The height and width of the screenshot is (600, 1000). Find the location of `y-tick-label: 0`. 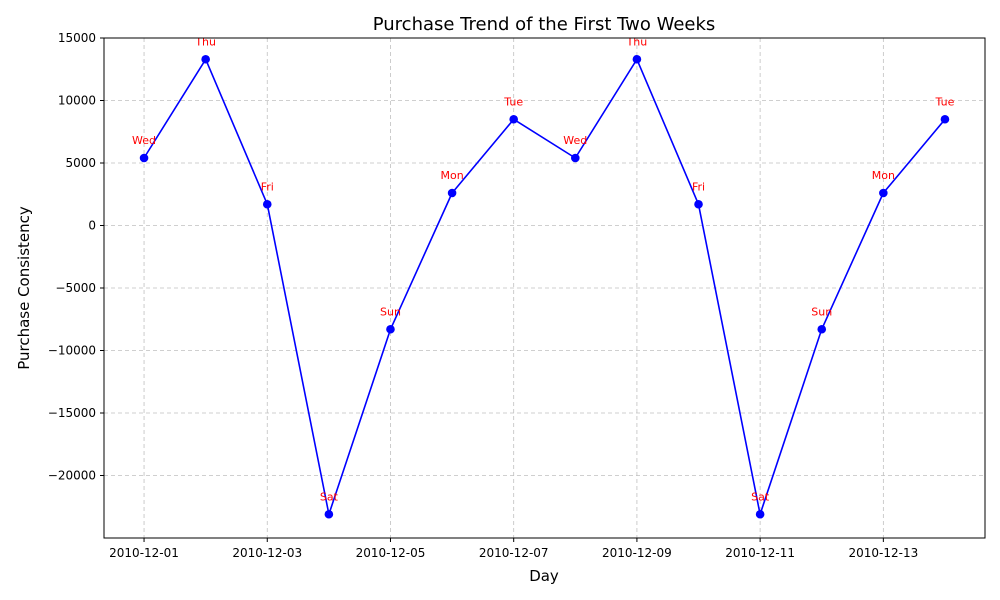

y-tick-label: 0 is located at coordinates (92, 226).